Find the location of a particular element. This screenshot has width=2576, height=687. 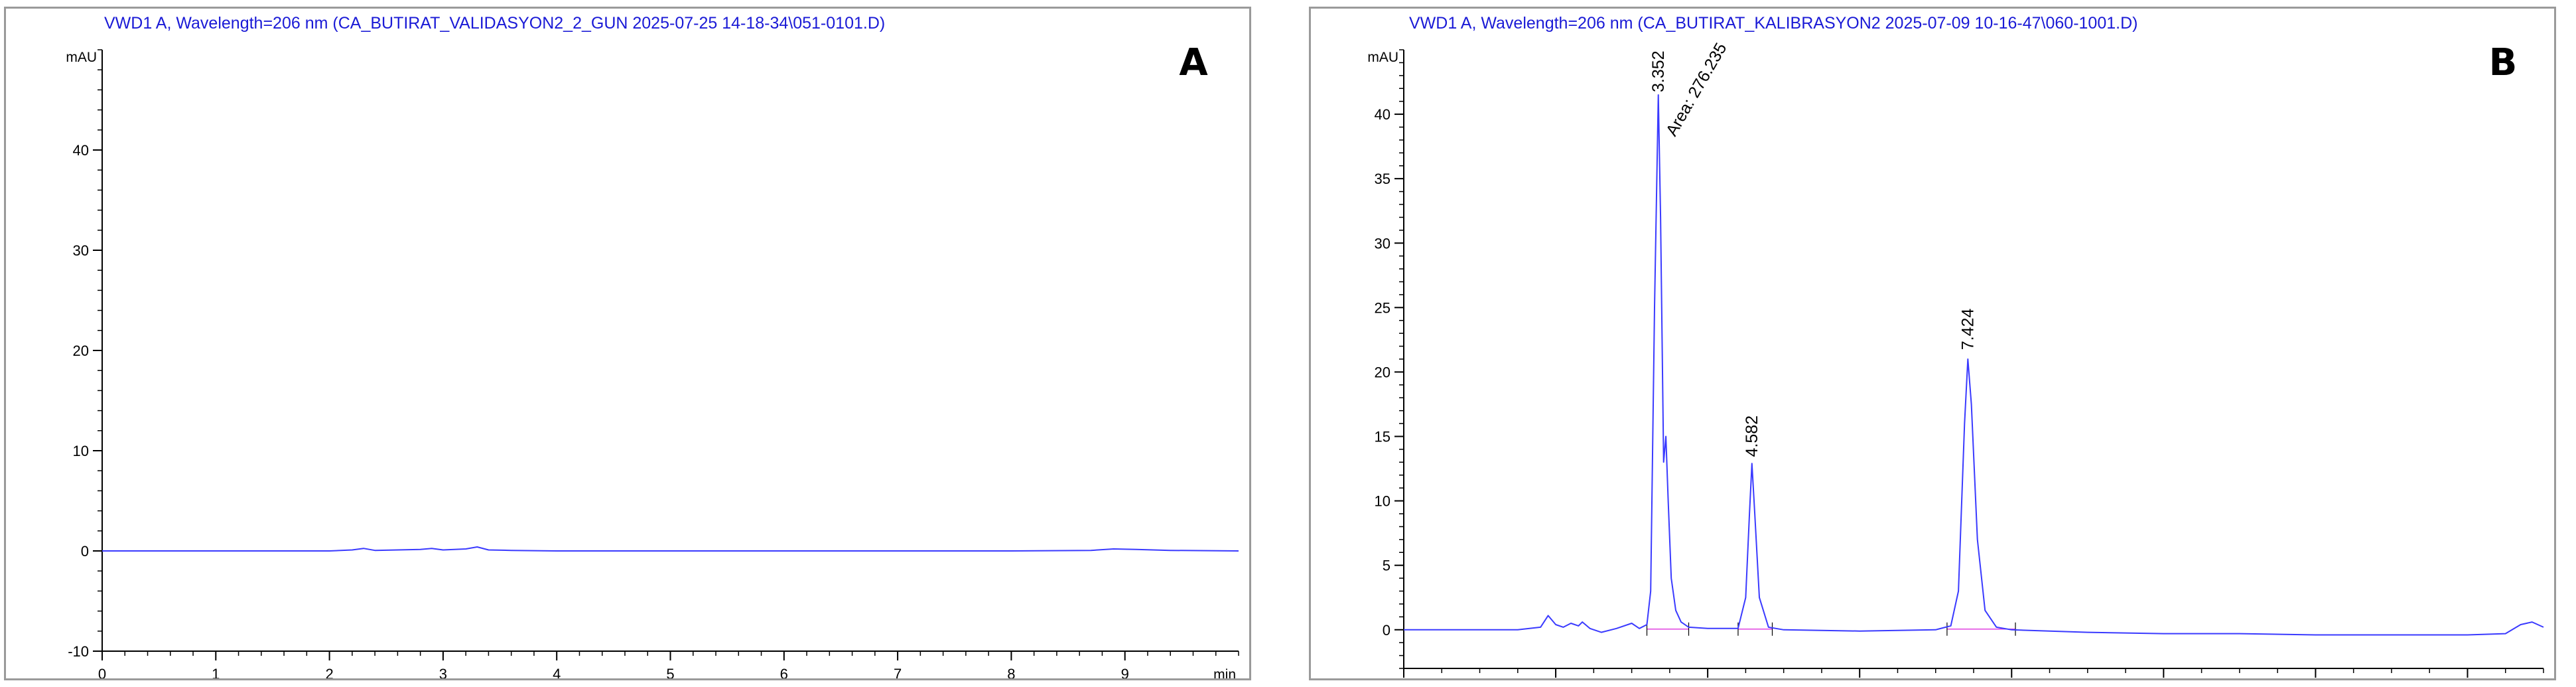

x-tick-label: 9 is located at coordinates (1125, 672).